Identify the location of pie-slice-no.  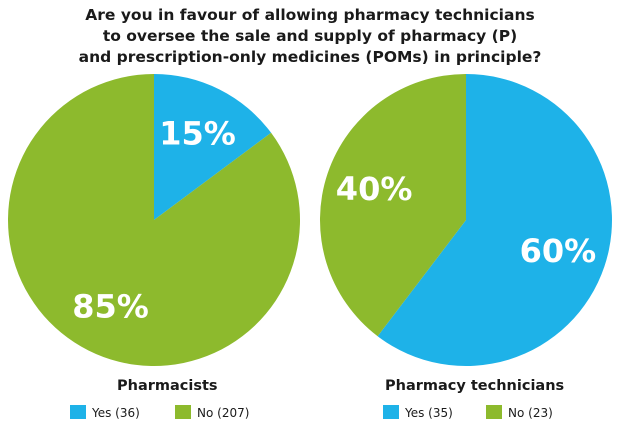
(392, 205).